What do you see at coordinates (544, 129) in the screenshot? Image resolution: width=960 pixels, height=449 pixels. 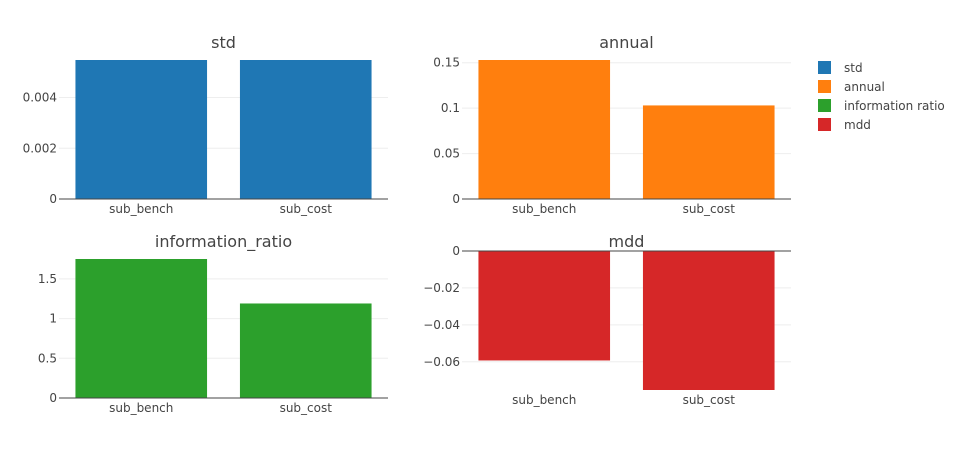 I see `bar-annual-sub_bench` at bounding box center [544, 129].